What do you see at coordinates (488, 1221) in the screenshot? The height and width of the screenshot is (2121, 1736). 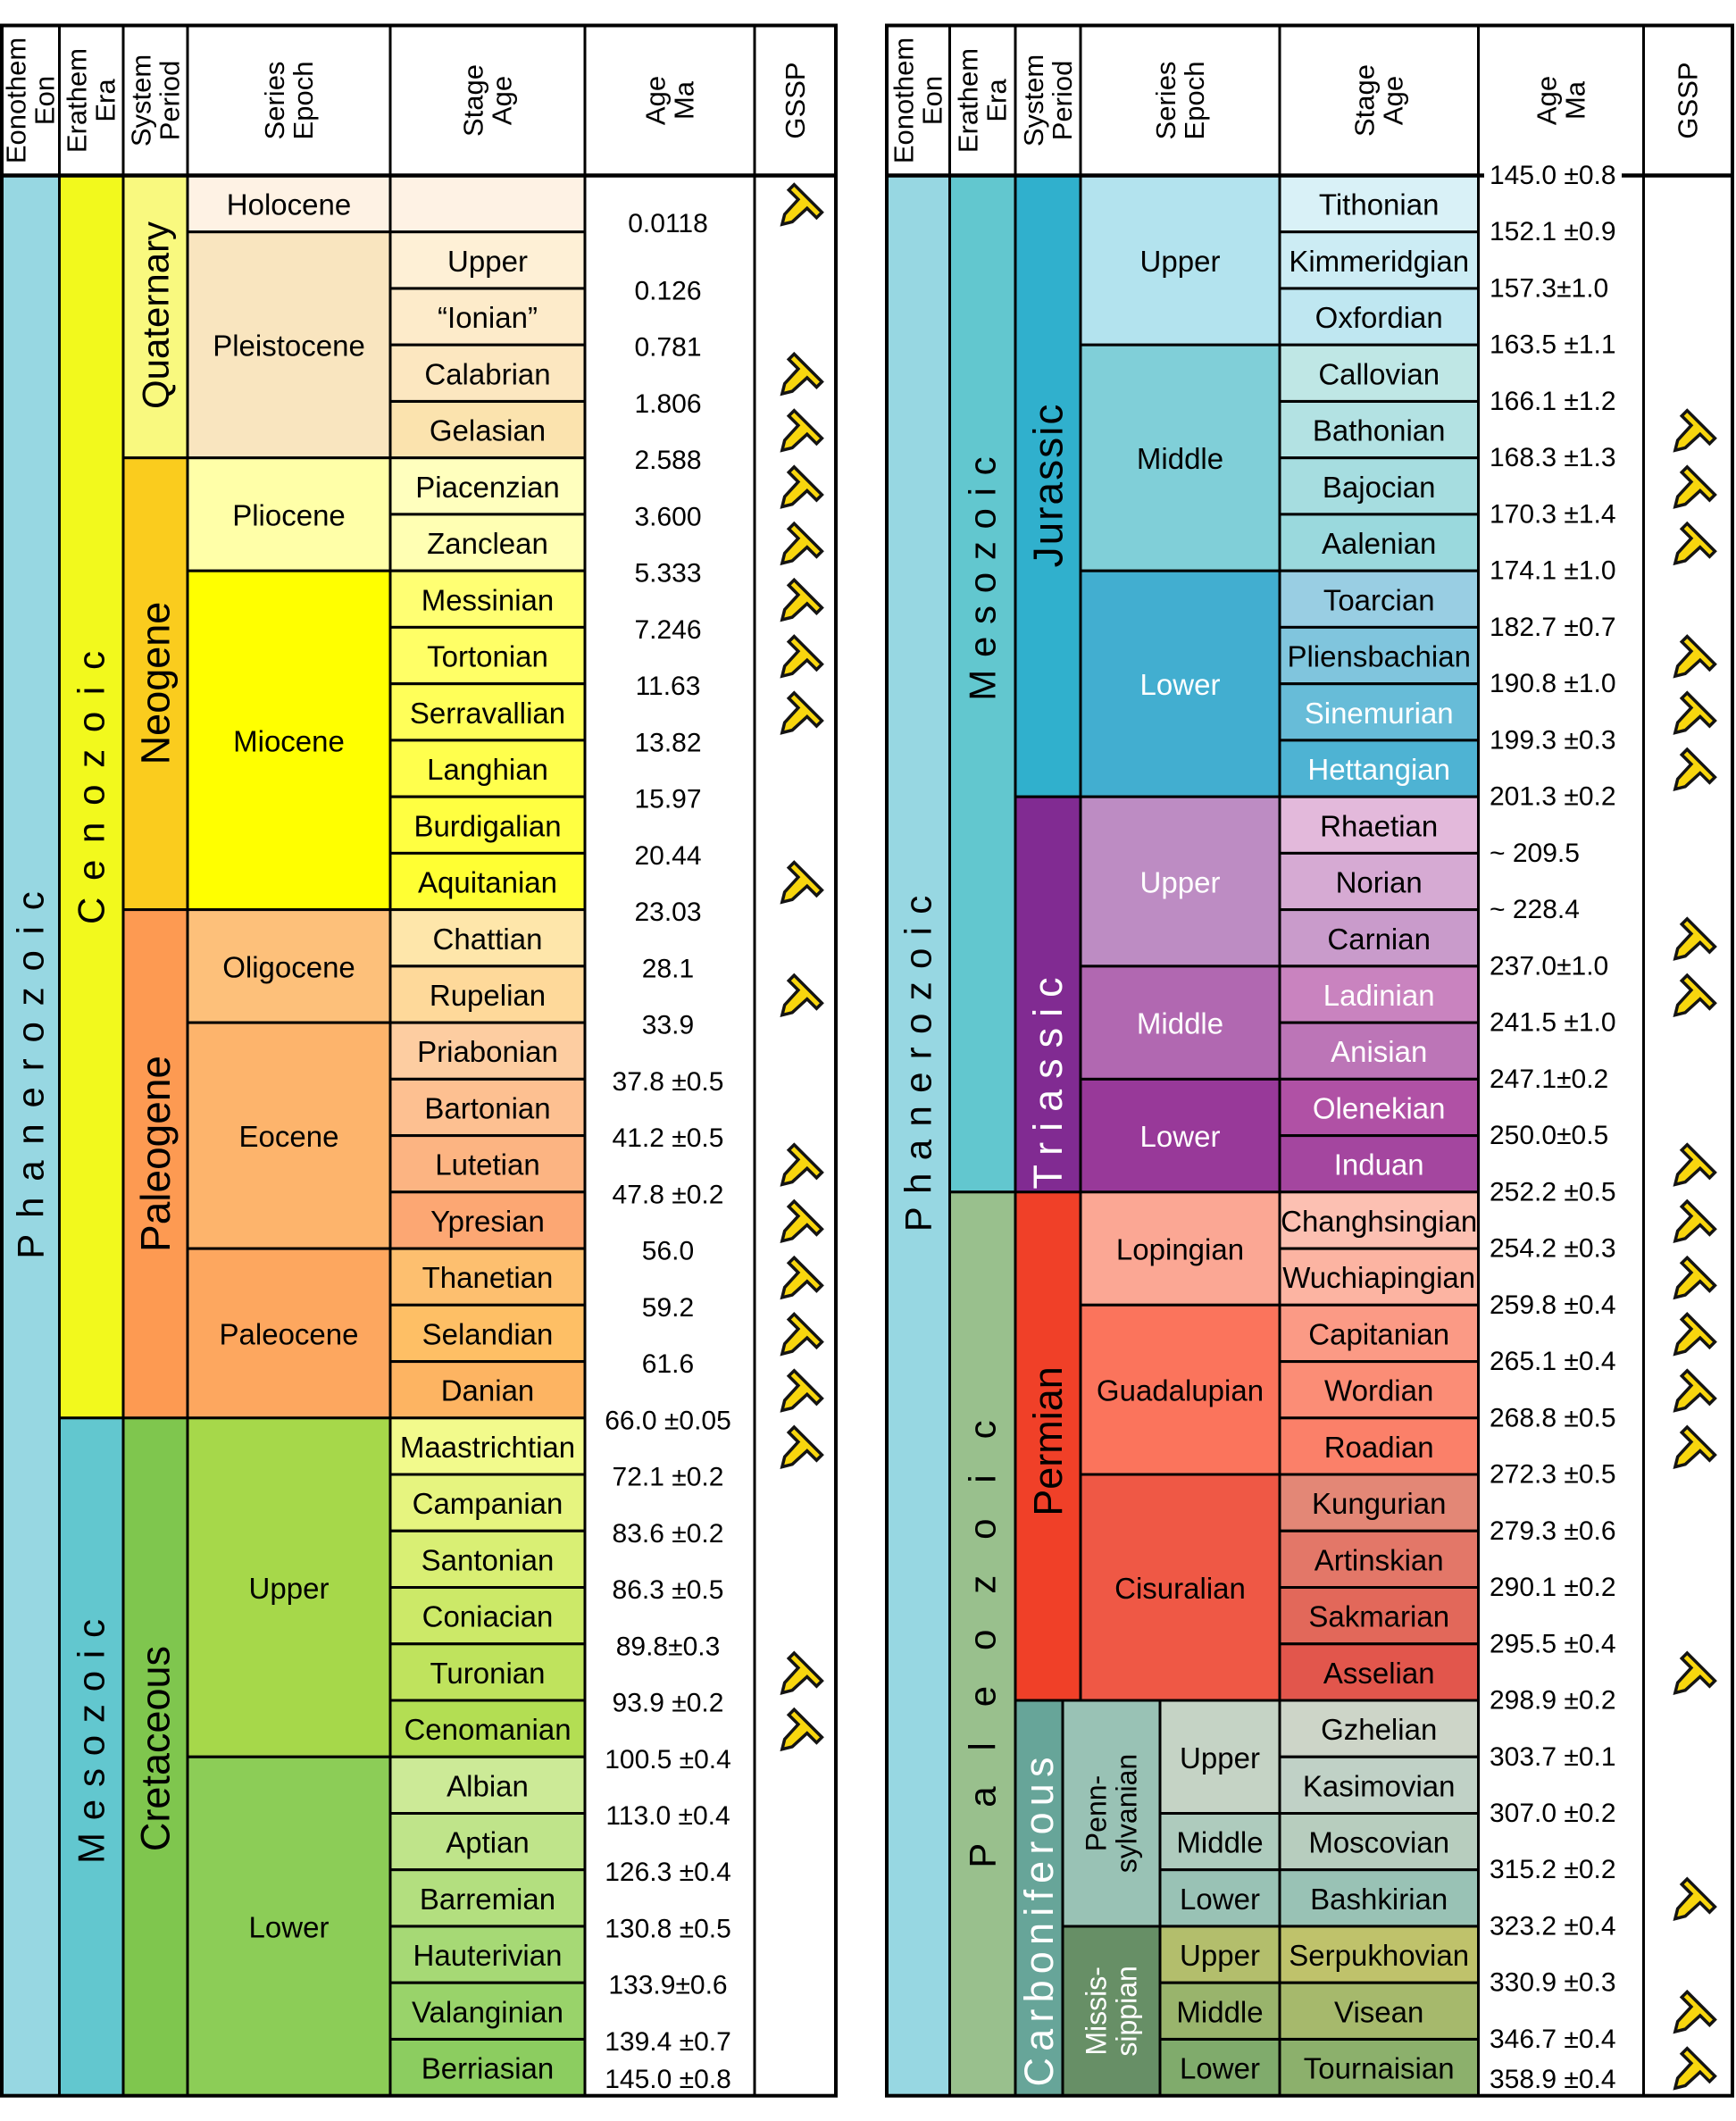 I see `svg-text: Ypresian` at bounding box center [488, 1221].